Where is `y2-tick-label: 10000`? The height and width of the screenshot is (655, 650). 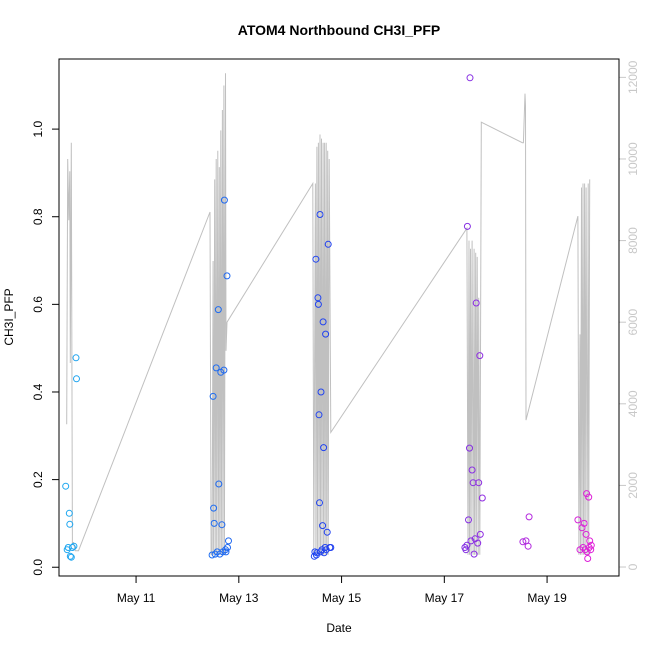 y2-tick-label: 10000 is located at coordinates (633, 159).